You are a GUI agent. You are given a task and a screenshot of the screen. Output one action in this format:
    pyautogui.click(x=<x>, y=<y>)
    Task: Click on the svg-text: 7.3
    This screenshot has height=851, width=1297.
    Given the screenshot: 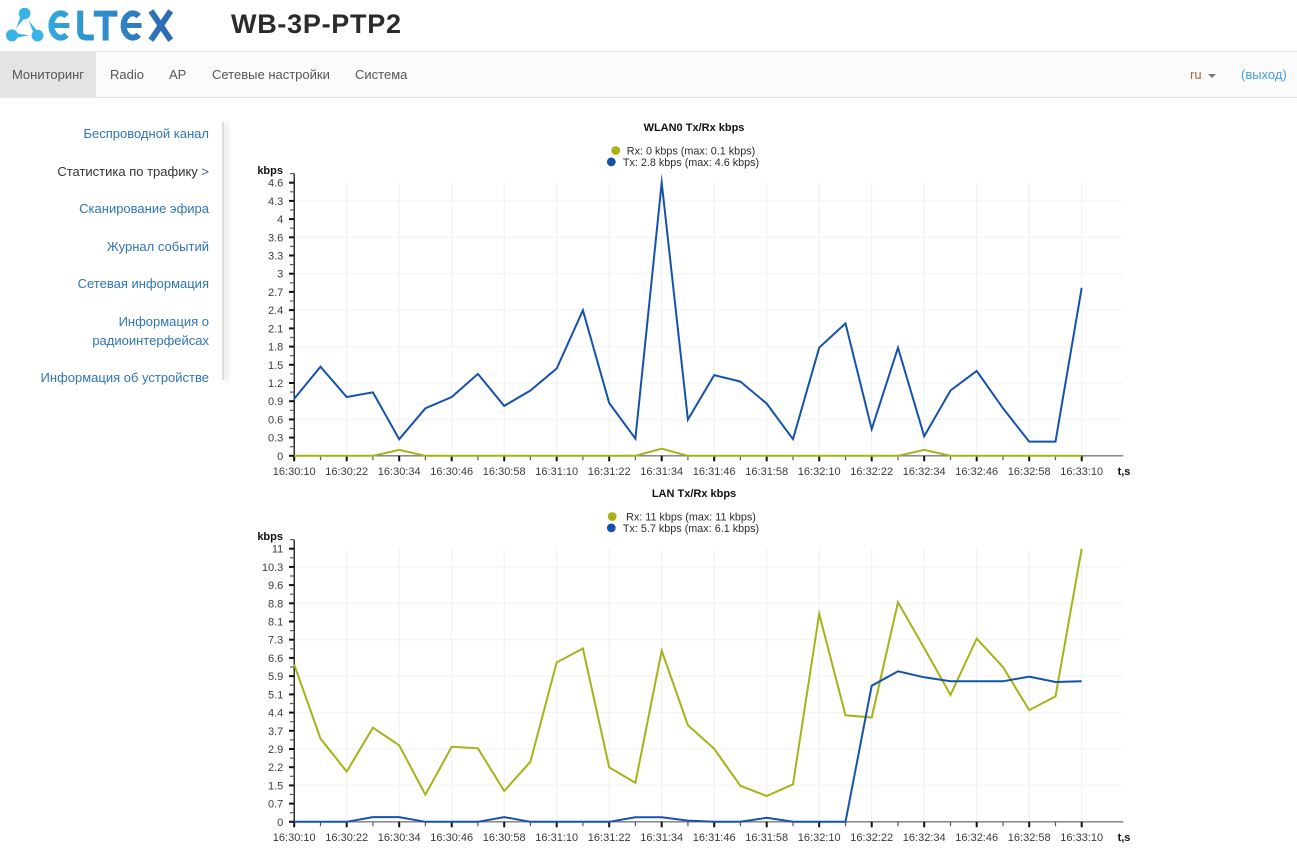 What is the action you would take?
    pyautogui.click(x=275, y=641)
    